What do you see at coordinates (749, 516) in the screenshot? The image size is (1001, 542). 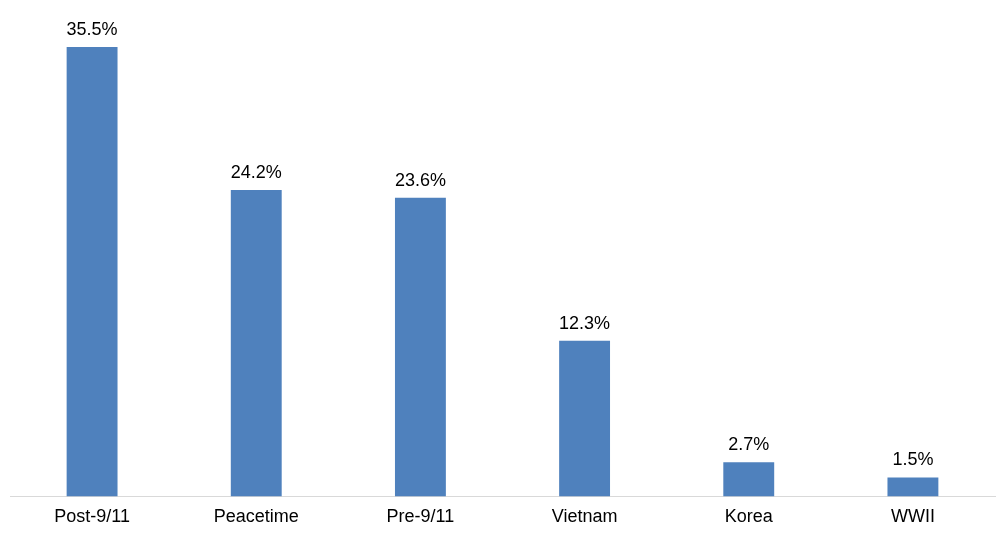 I see `x-tick-label: Korea` at bounding box center [749, 516].